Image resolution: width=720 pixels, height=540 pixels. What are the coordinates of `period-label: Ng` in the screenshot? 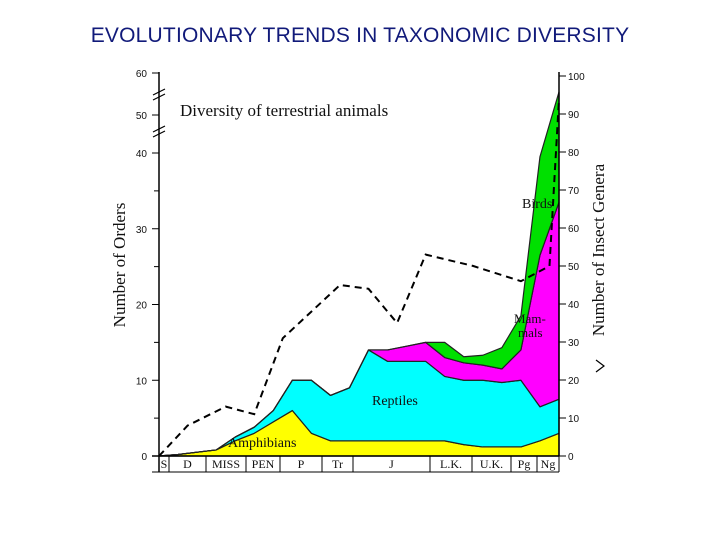 It's located at (548, 464).